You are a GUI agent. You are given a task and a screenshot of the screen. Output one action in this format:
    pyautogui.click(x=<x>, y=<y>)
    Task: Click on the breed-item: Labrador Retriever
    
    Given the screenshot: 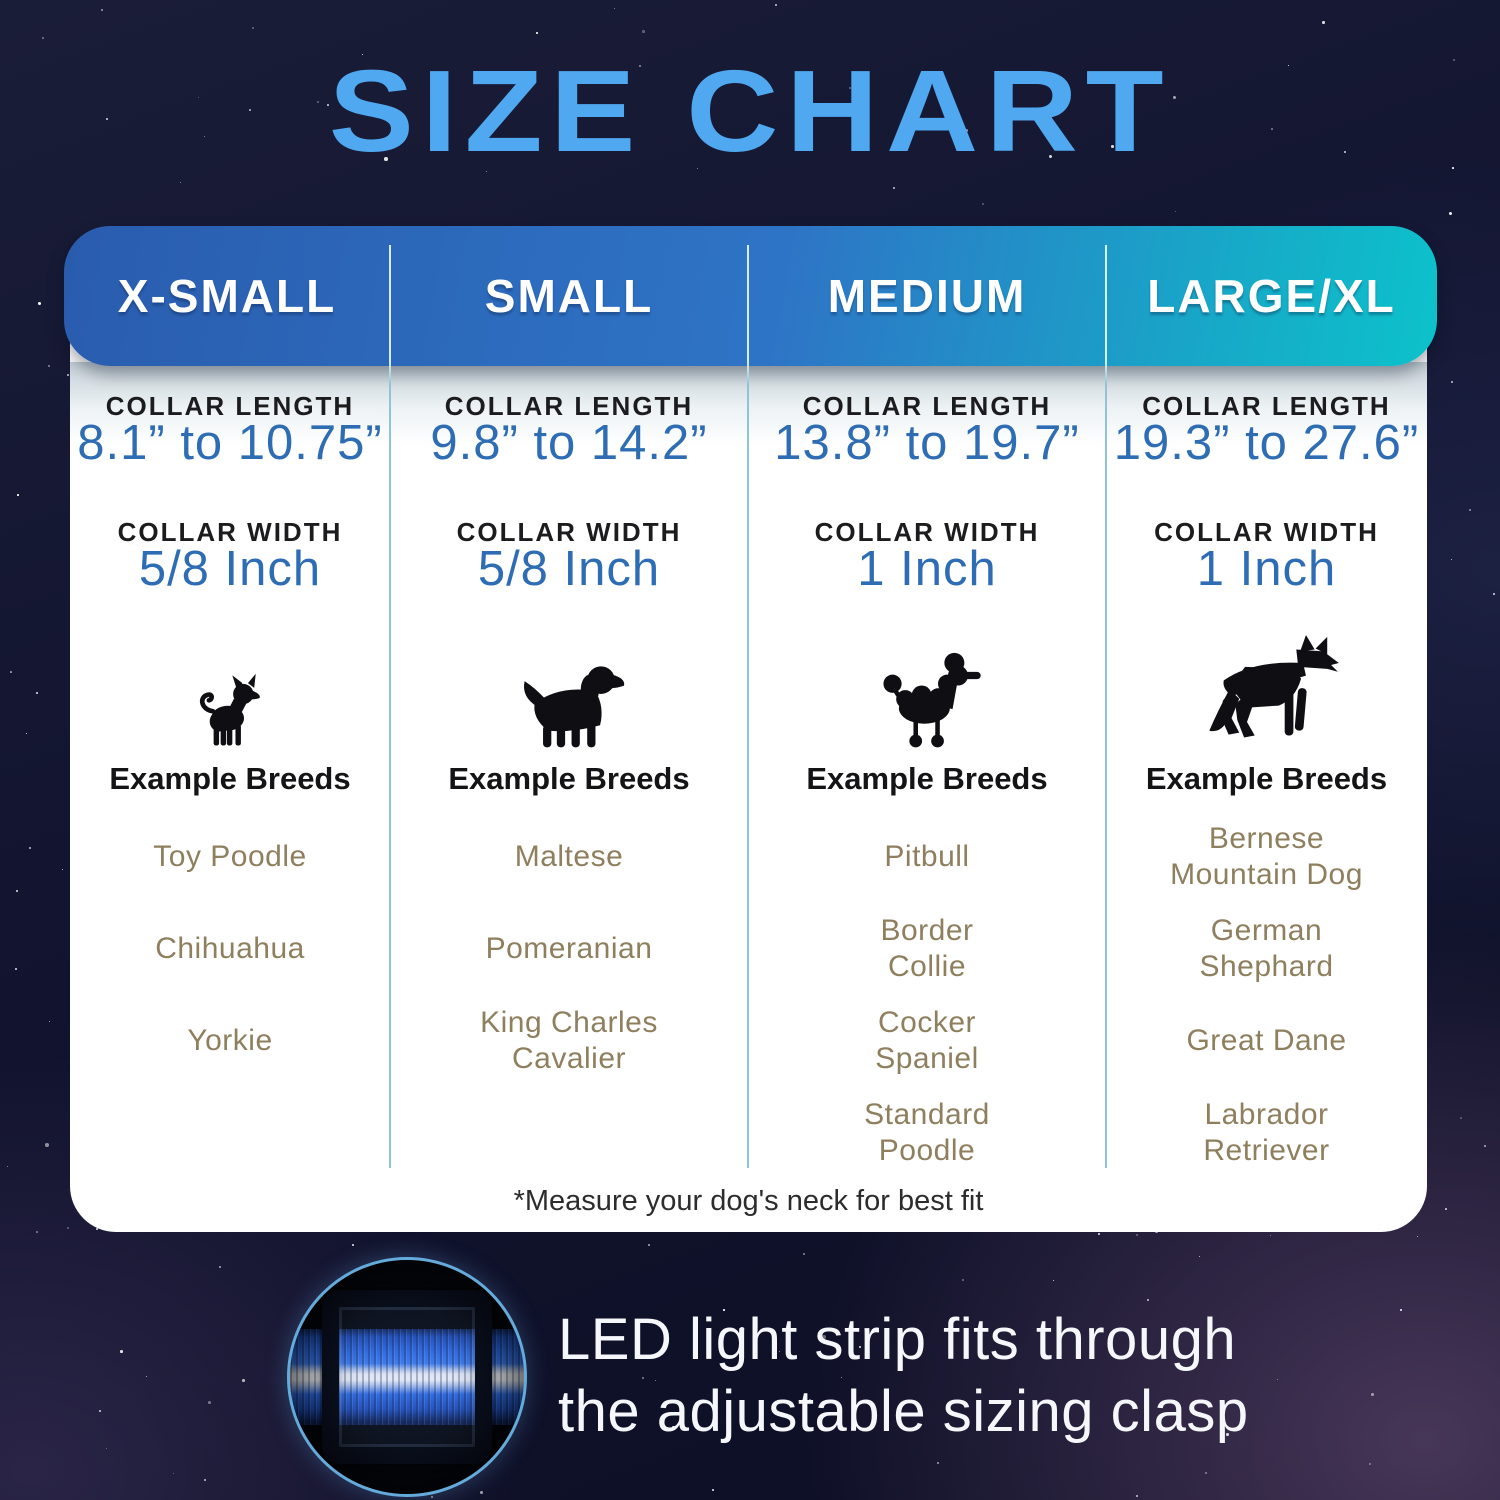 What is the action you would take?
    pyautogui.click(x=1266, y=1132)
    